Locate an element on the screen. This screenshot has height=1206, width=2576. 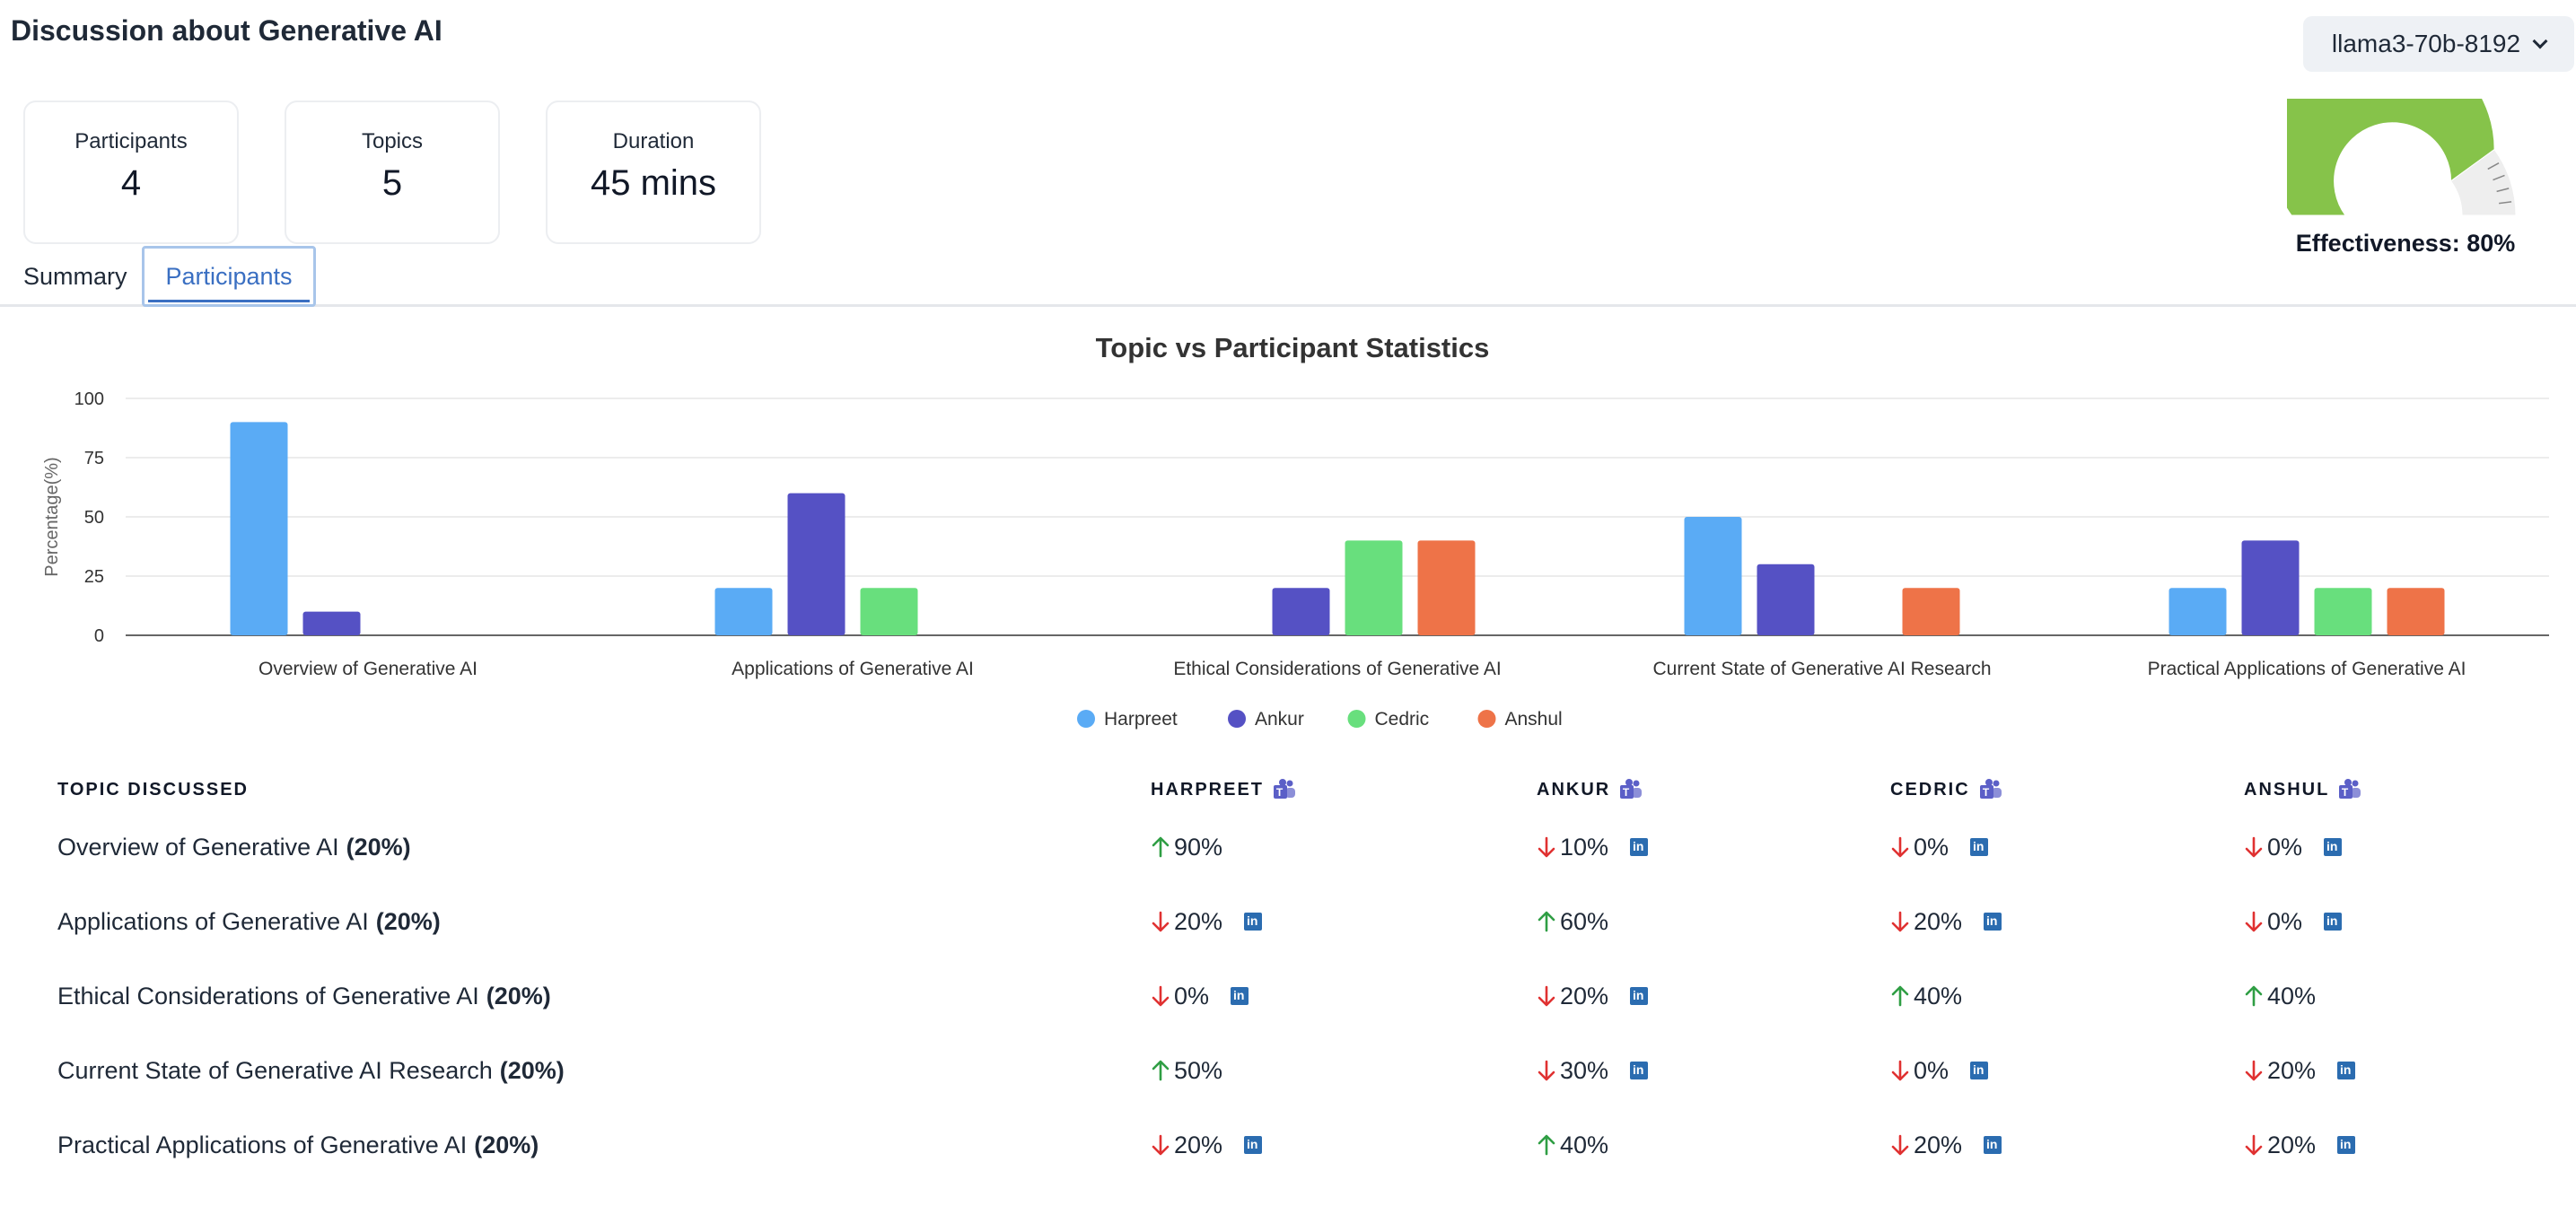
stat-card-duration: Duration 45 mins is located at coordinates (653, 172).